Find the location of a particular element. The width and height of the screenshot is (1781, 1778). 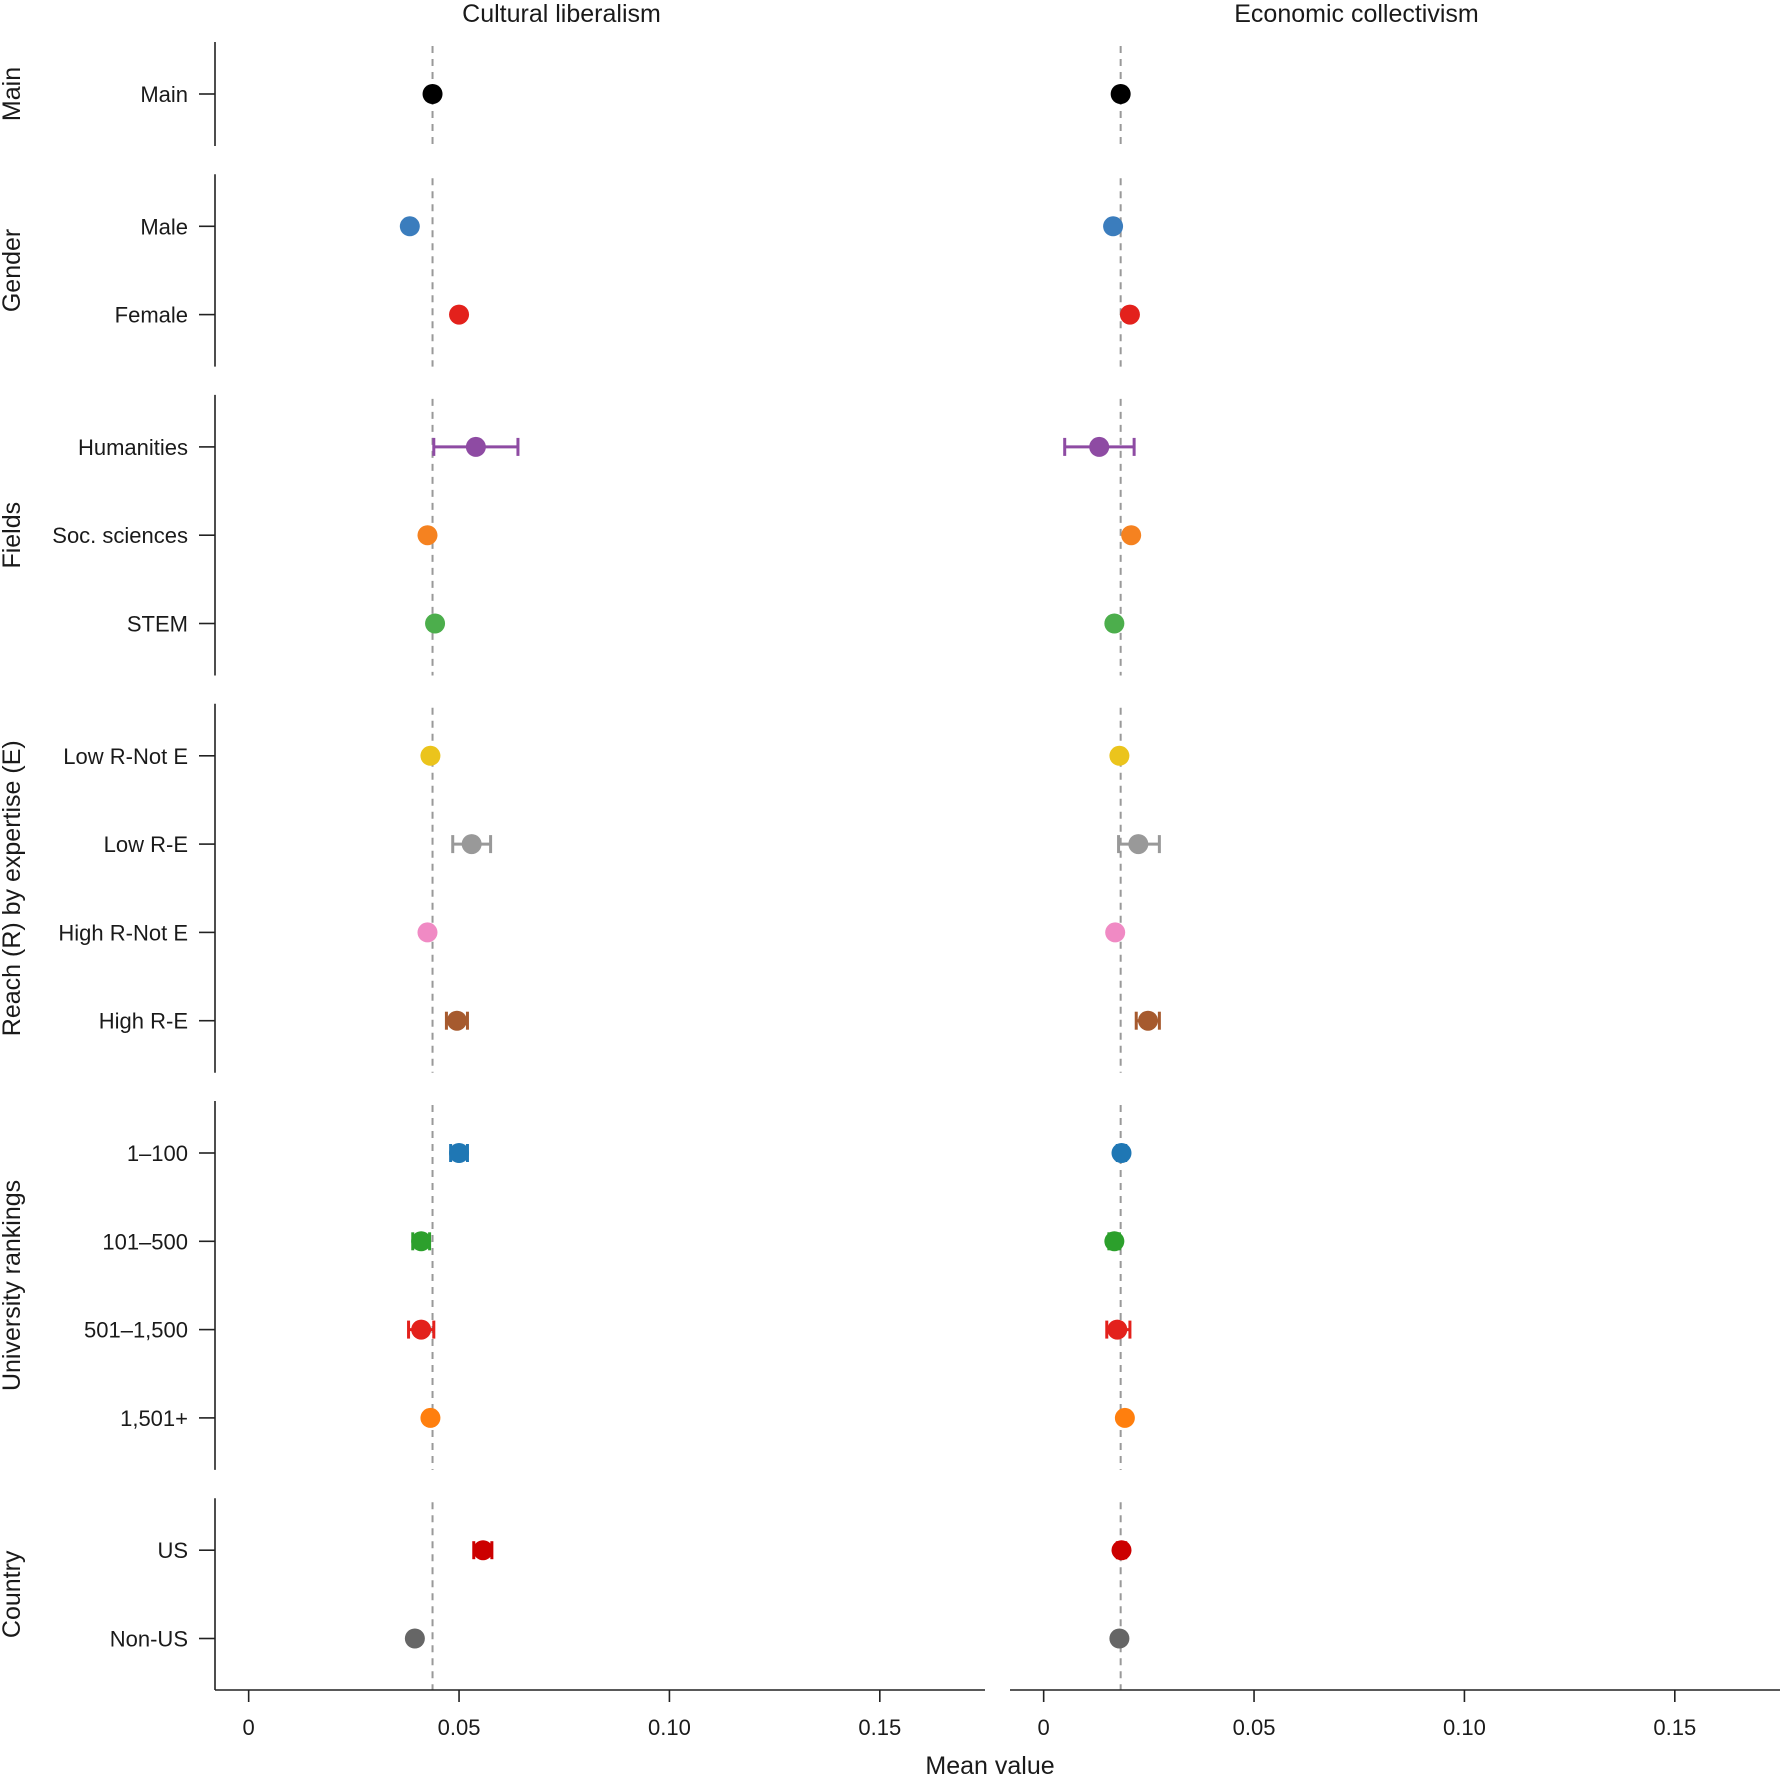

row-label: Main is located at coordinates (164, 94).